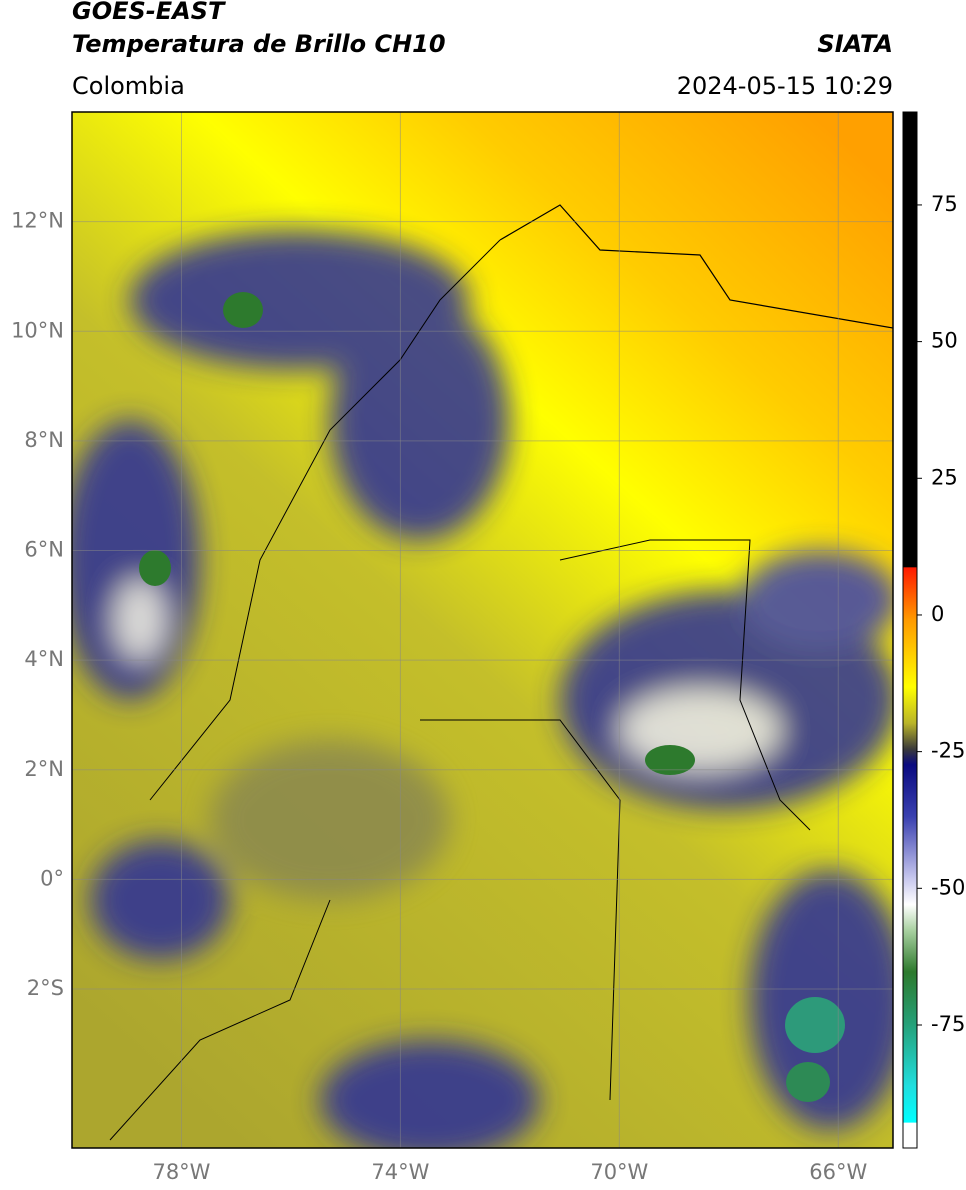 The height and width of the screenshot is (1190, 966). I want to click on colorbar-tick-label: 75, so click(944, 204).